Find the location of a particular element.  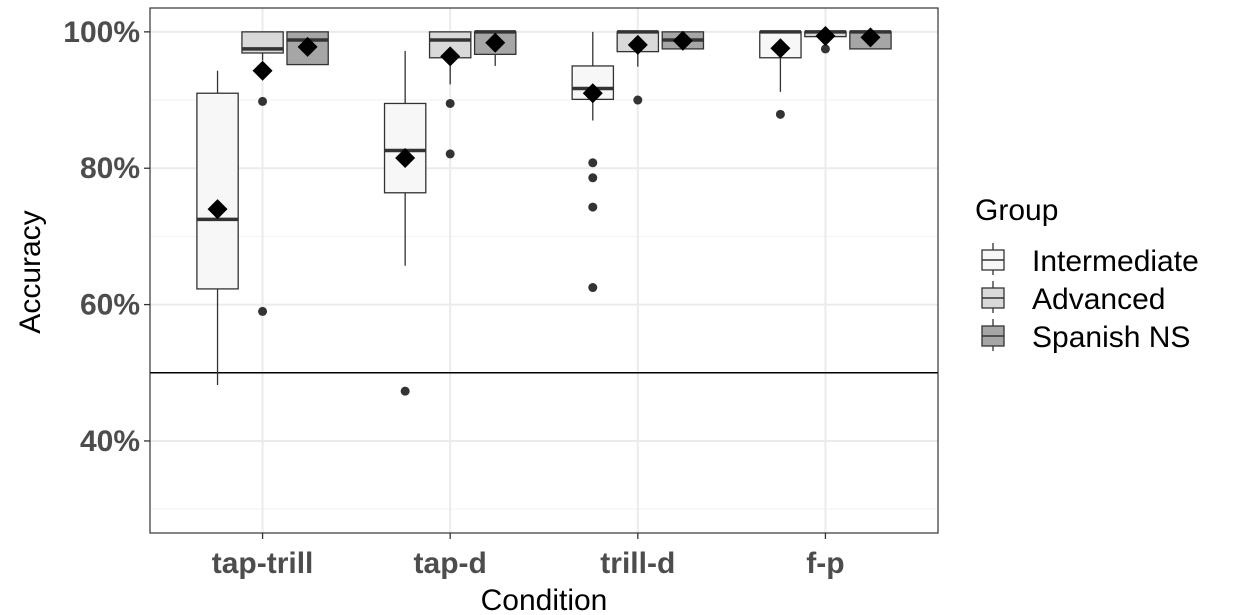

y-tick-label: 80% is located at coordinates (110, 168).